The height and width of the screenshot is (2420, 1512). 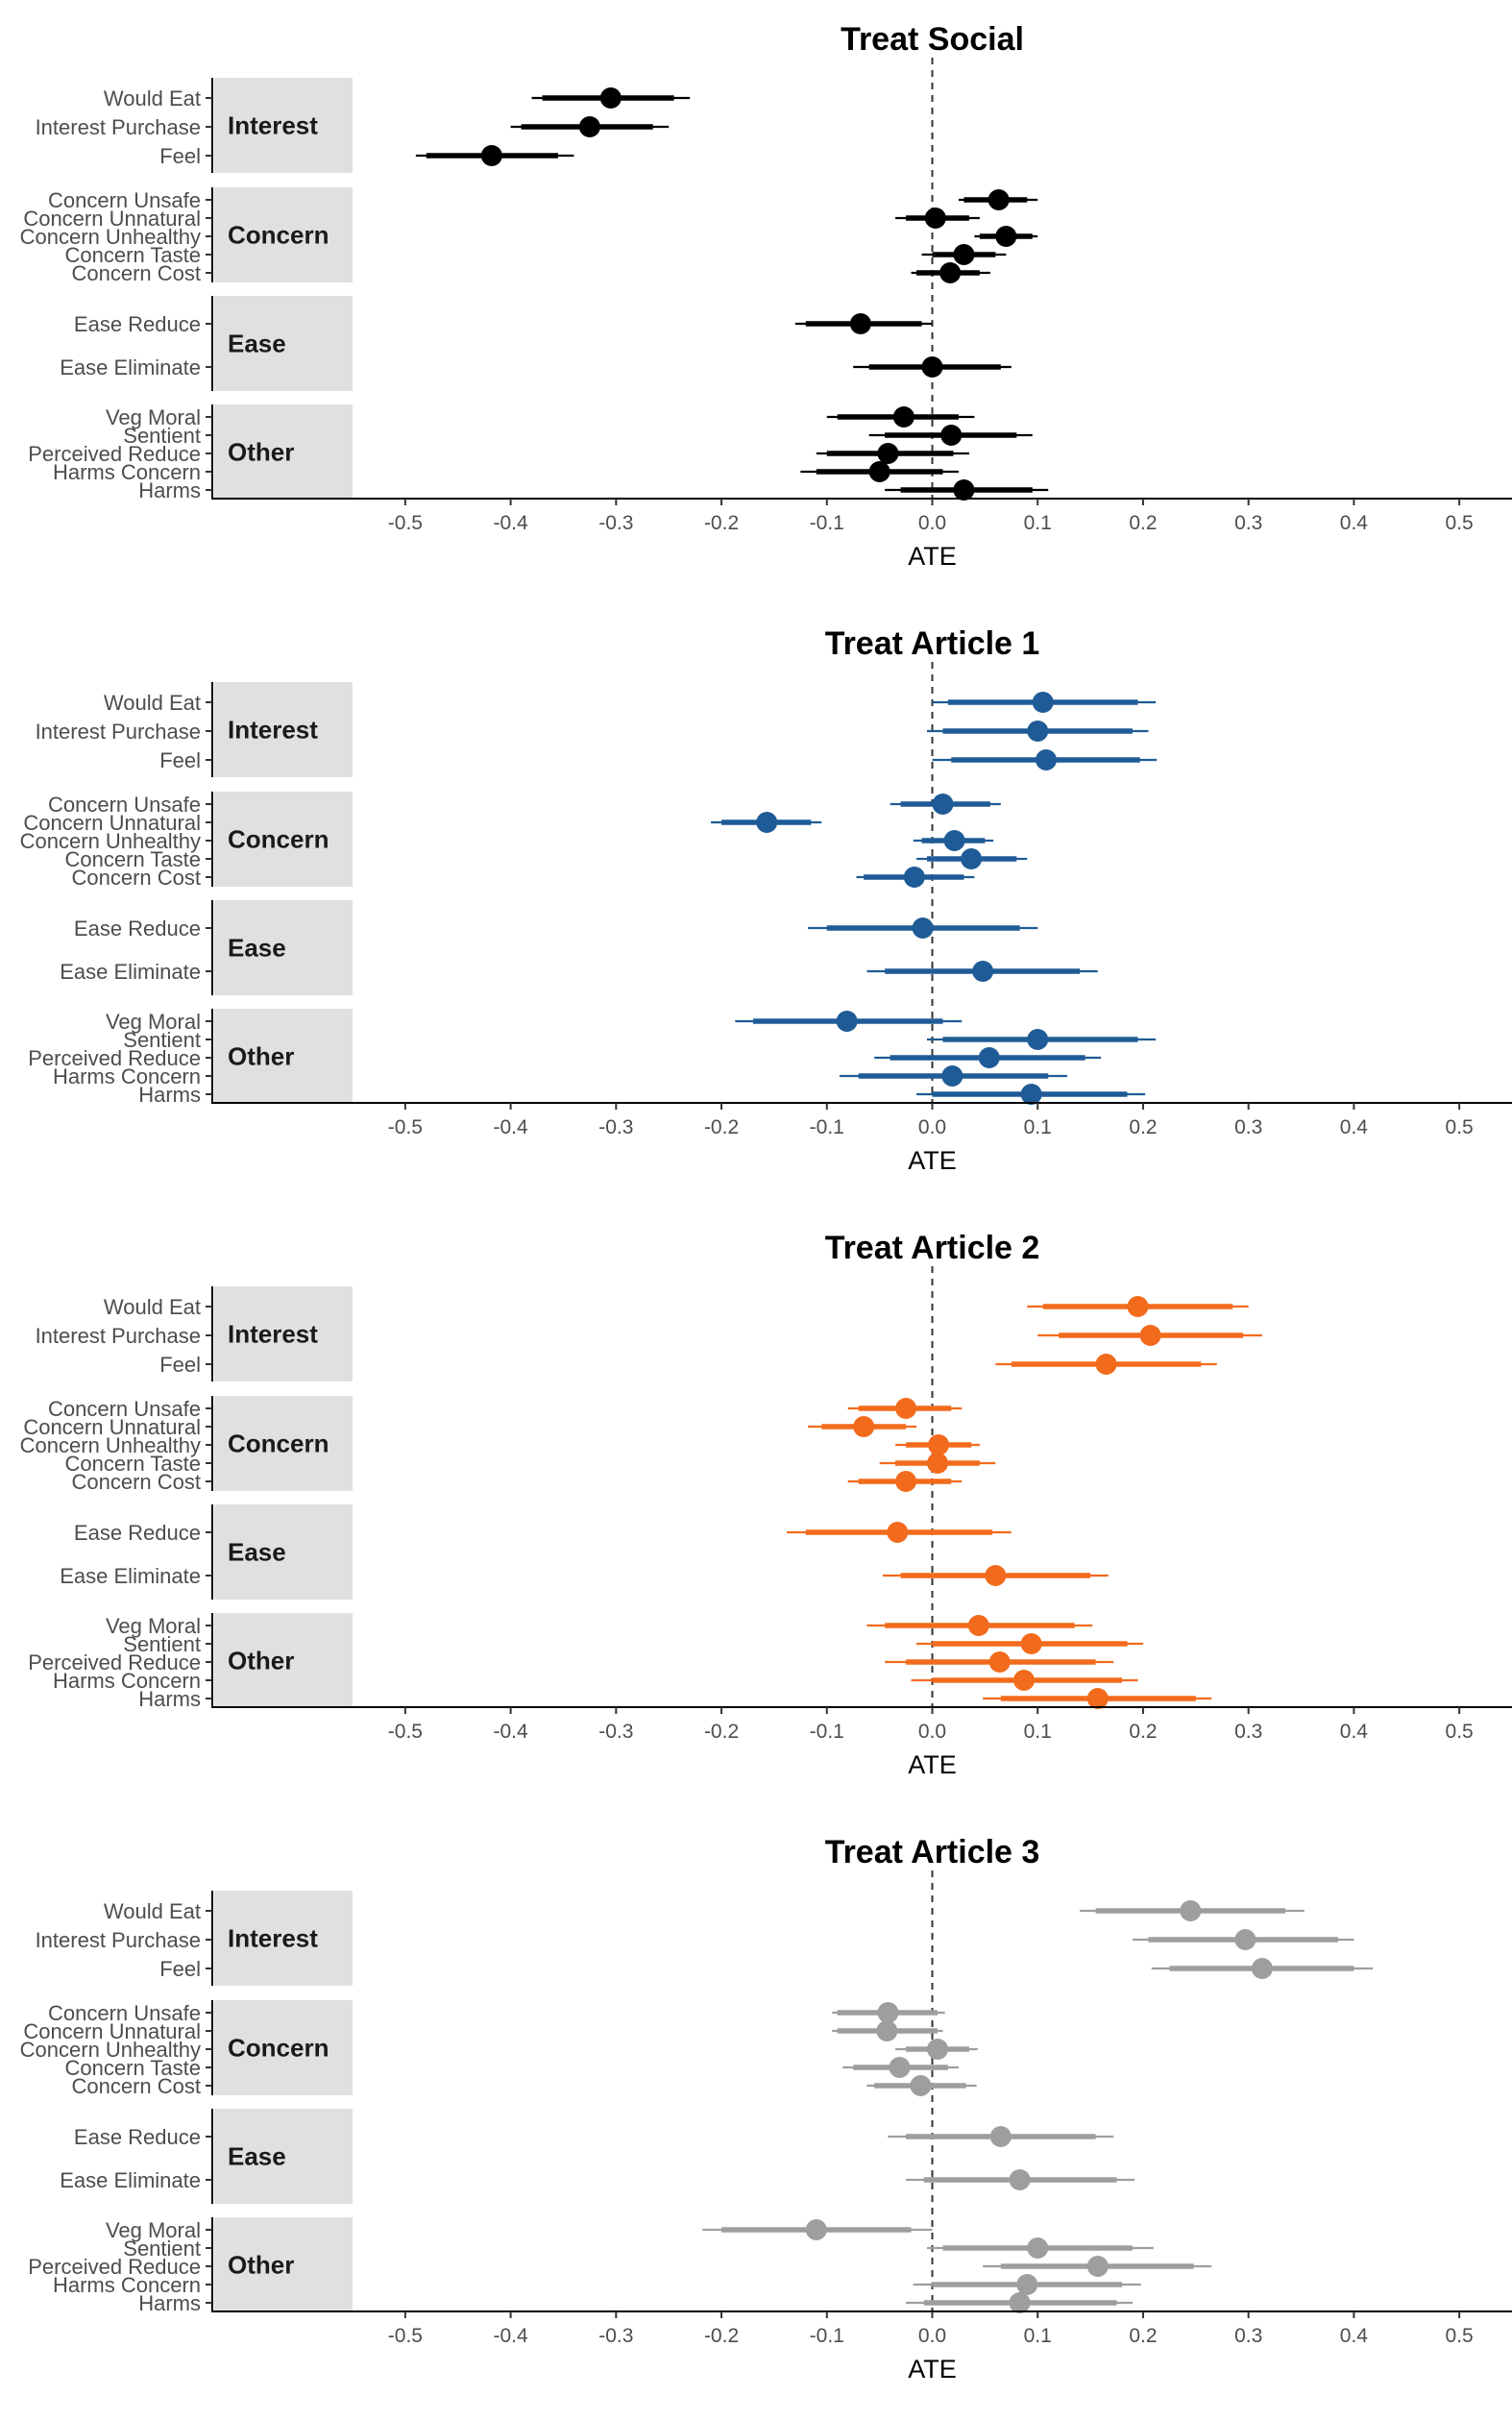 I want to click on estimate-row: Concern Unhealthy, so click(x=507, y=841).